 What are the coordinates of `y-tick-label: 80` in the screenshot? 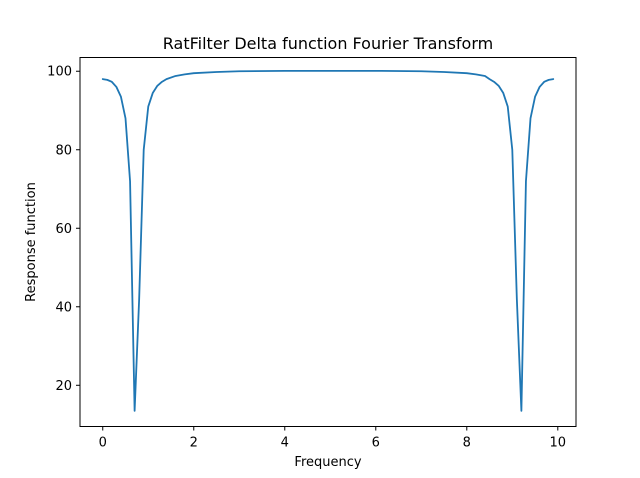 It's located at (63, 150).